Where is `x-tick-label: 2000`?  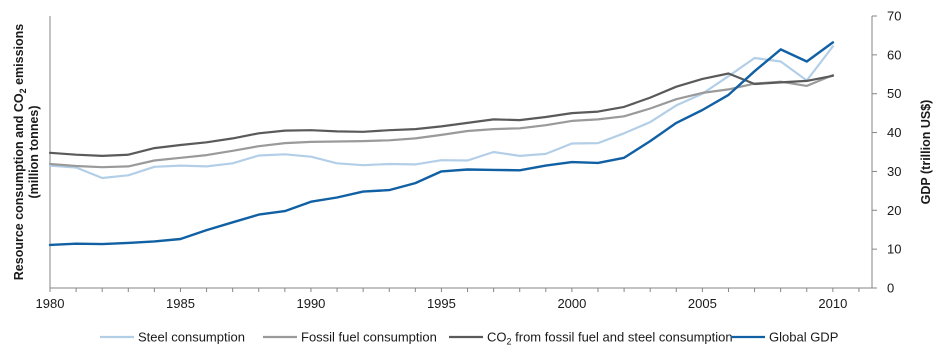 x-tick-label: 2000 is located at coordinates (571, 303).